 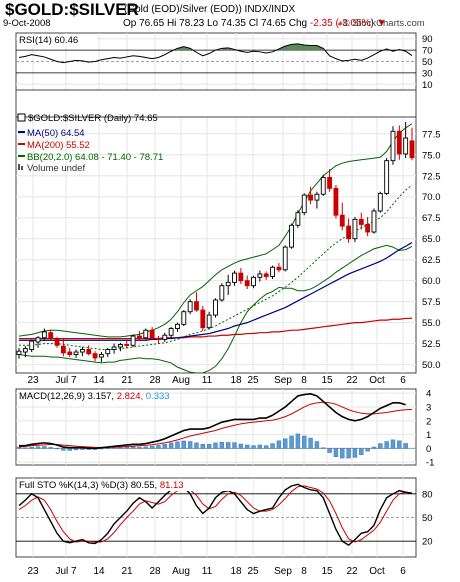 I want to click on x-tick-label: 6, so click(x=403, y=380).